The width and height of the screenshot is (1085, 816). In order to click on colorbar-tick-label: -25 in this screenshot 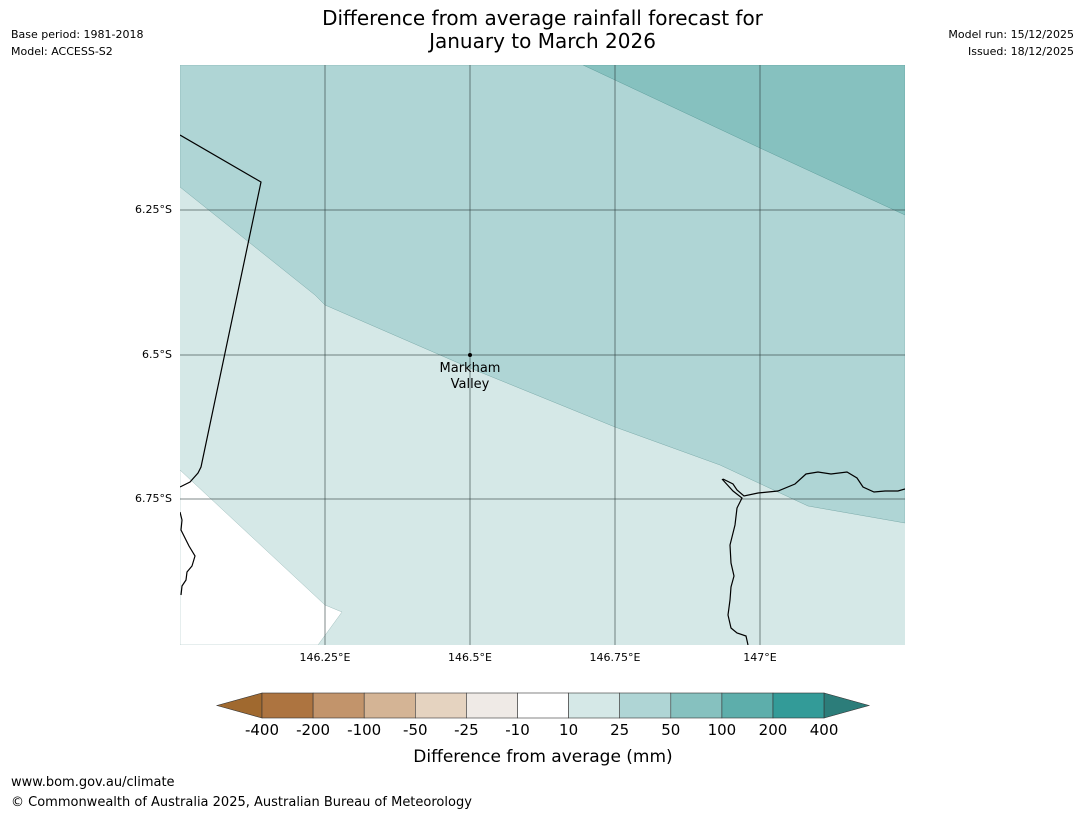, I will do `click(466, 730)`.